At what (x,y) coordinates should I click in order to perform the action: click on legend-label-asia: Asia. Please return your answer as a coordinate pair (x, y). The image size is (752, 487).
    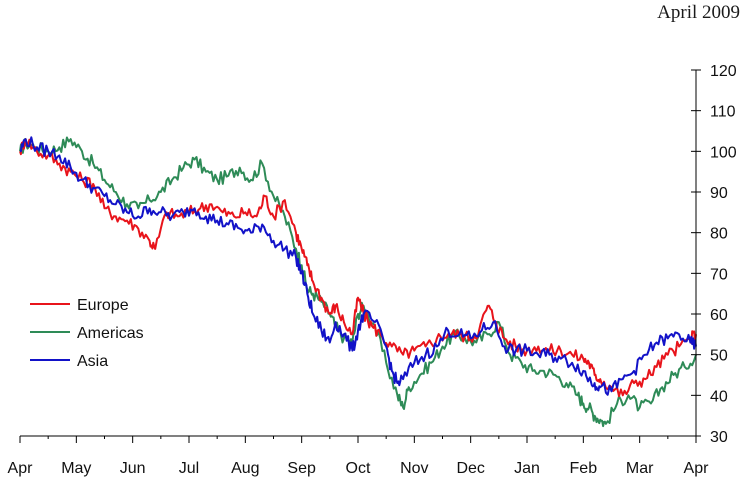
    Looking at the image, I should click on (92, 361).